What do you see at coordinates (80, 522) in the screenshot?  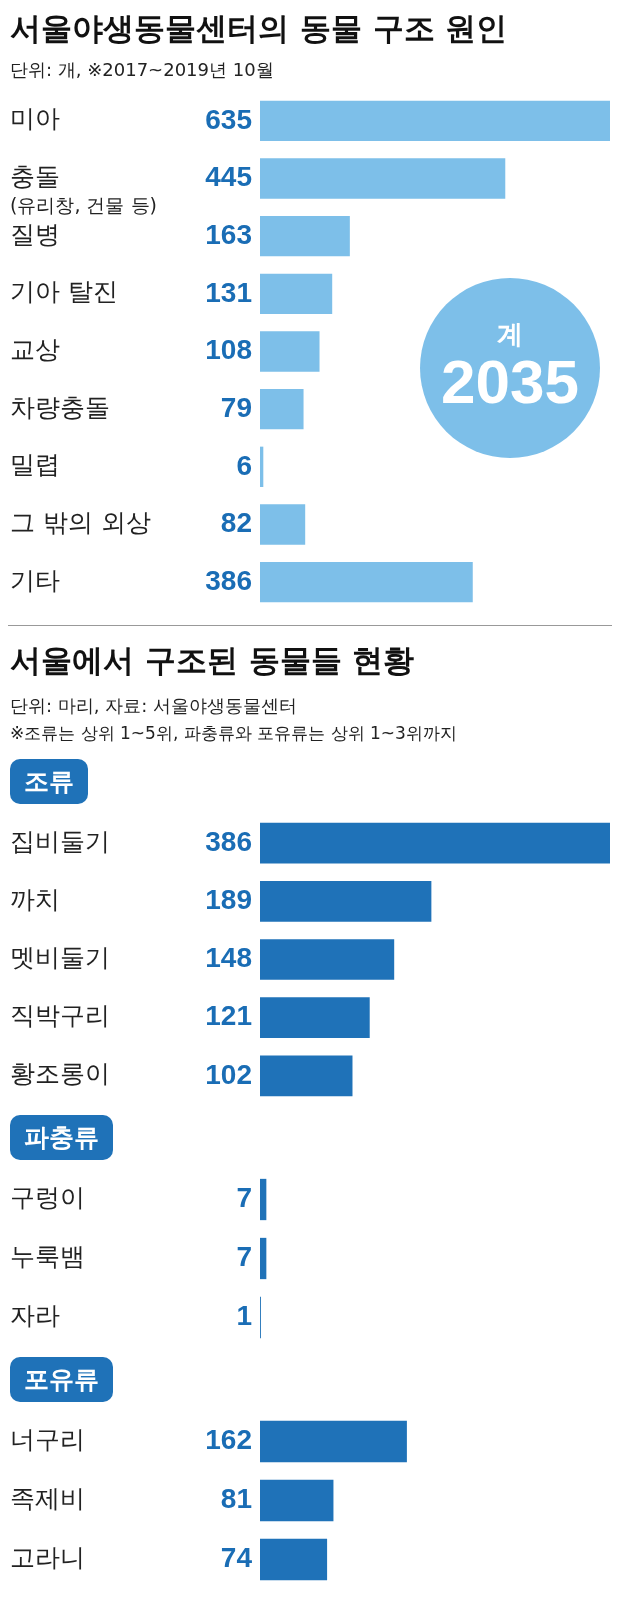 I see `y-tick-label: 그 밖의 외상` at bounding box center [80, 522].